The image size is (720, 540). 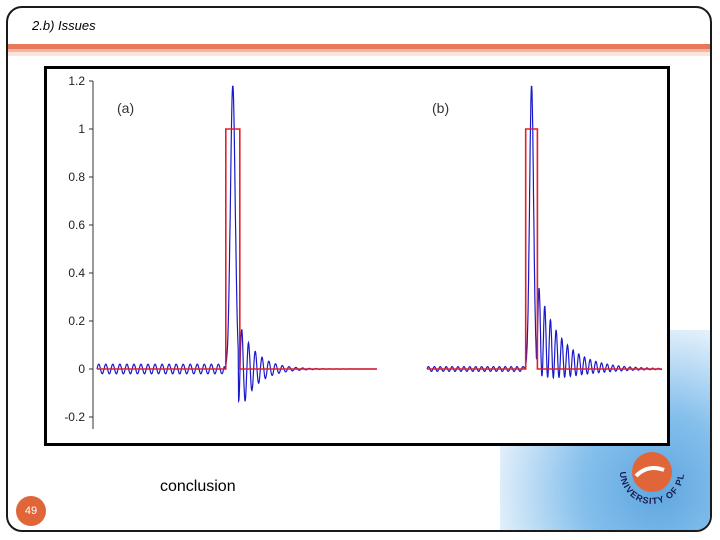 What do you see at coordinates (359, 26) in the screenshot?
I see `slide-header: 2.b) Issues` at bounding box center [359, 26].